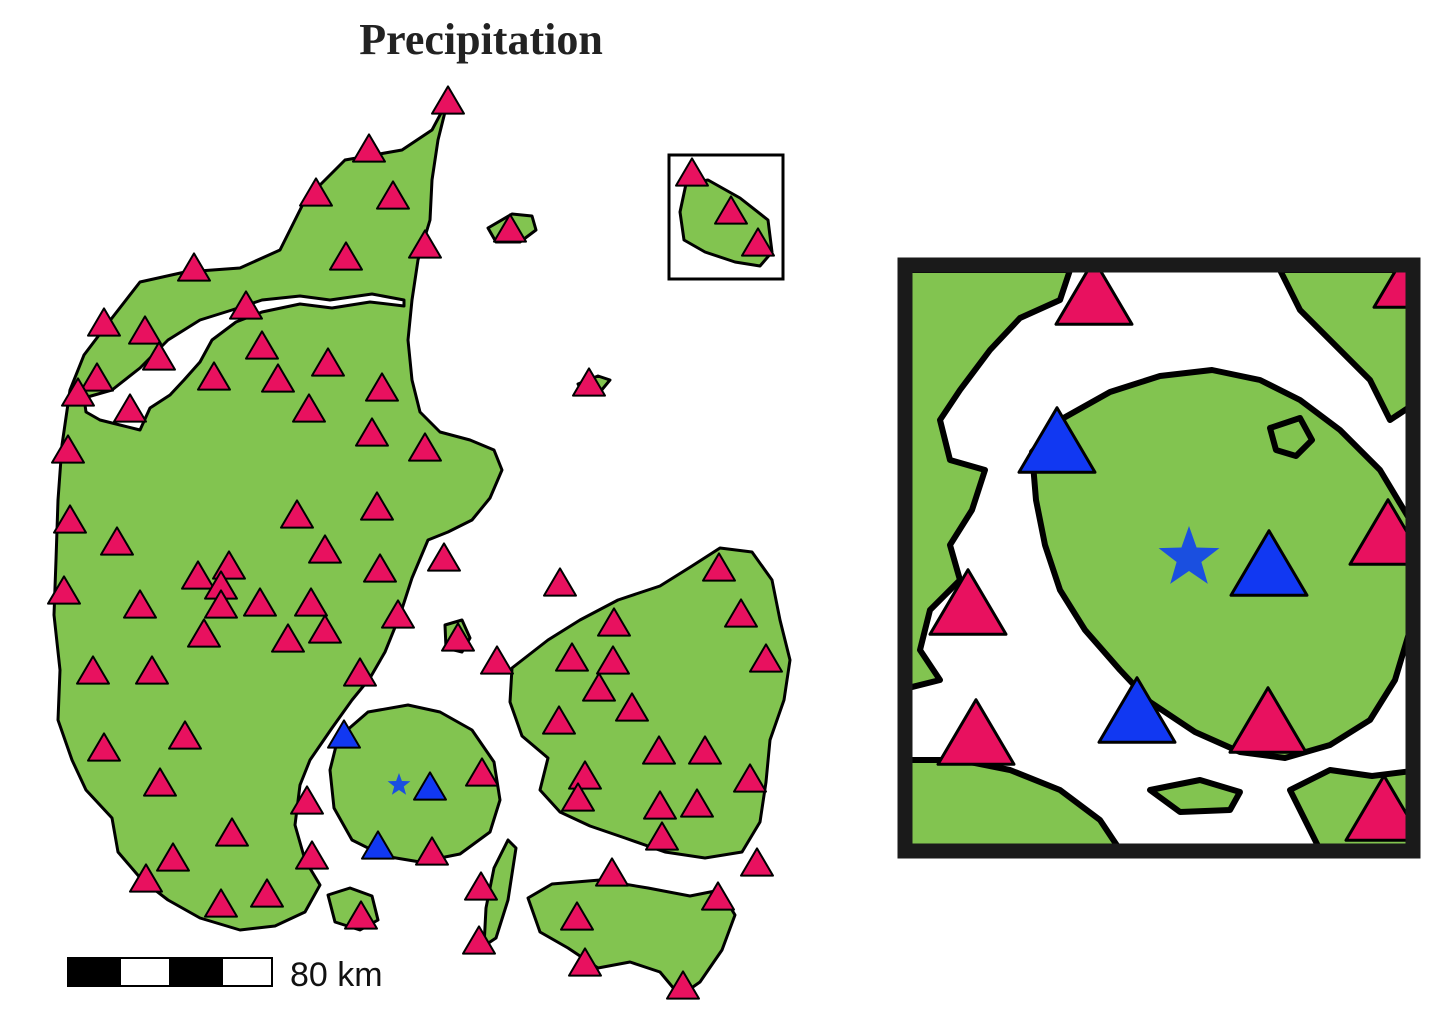 This screenshot has height=1014, width=1447. What do you see at coordinates (481, 39) in the screenshot?
I see `map-title: Precipitation` at bounding box center [481, 39].